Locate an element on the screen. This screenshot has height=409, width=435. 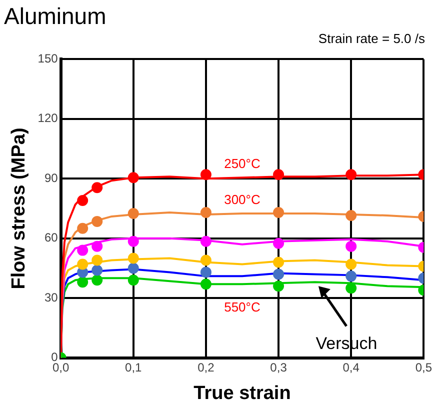
chart-subtitle: Strain rate = 5.0 /s is located at coordinates (372, 38).